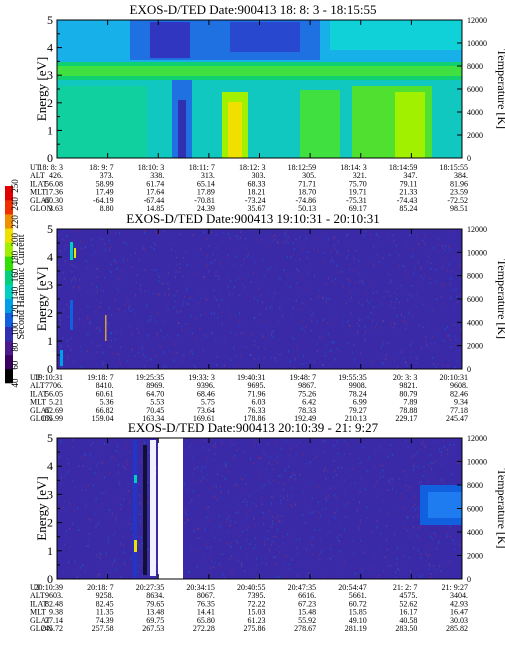  I want to click on data-gap, so click(170, 508).